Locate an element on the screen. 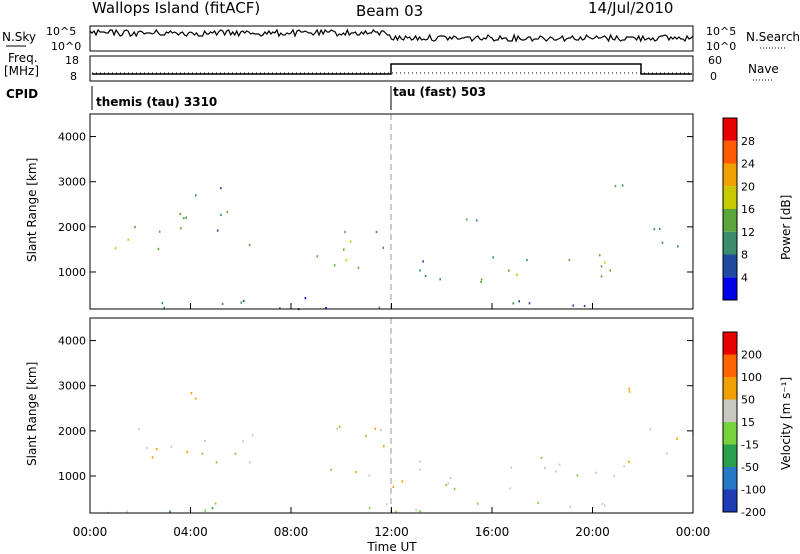  power-colorbar-tick: 24 is located at coordinates (748, 164).